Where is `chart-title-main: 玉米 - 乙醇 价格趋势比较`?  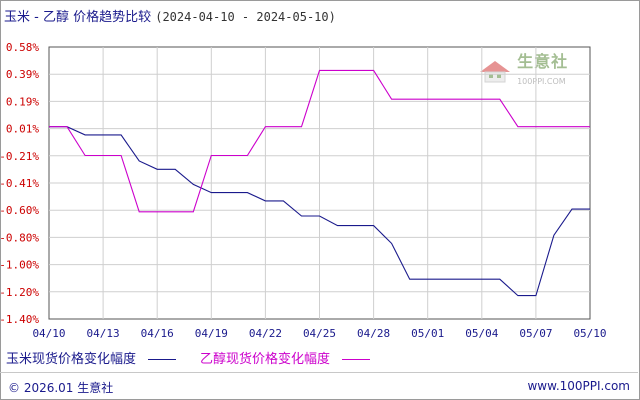
chart-title-main: 玉米 - 乙醇 价格趋势比较 is located at coordinates (78, 17).